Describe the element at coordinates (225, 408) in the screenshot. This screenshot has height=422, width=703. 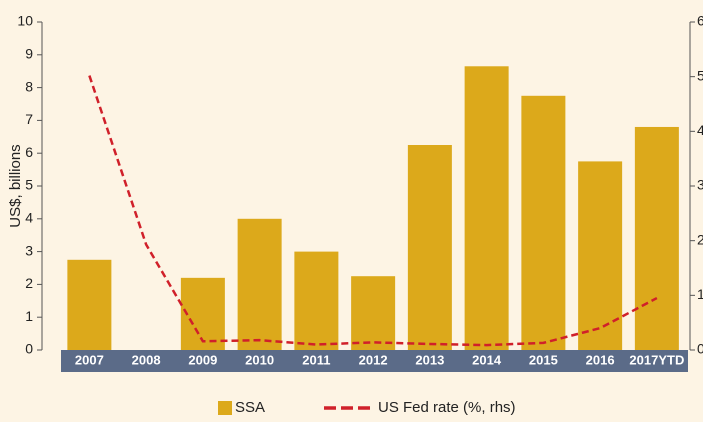
I see `legend-swatch` at that location.